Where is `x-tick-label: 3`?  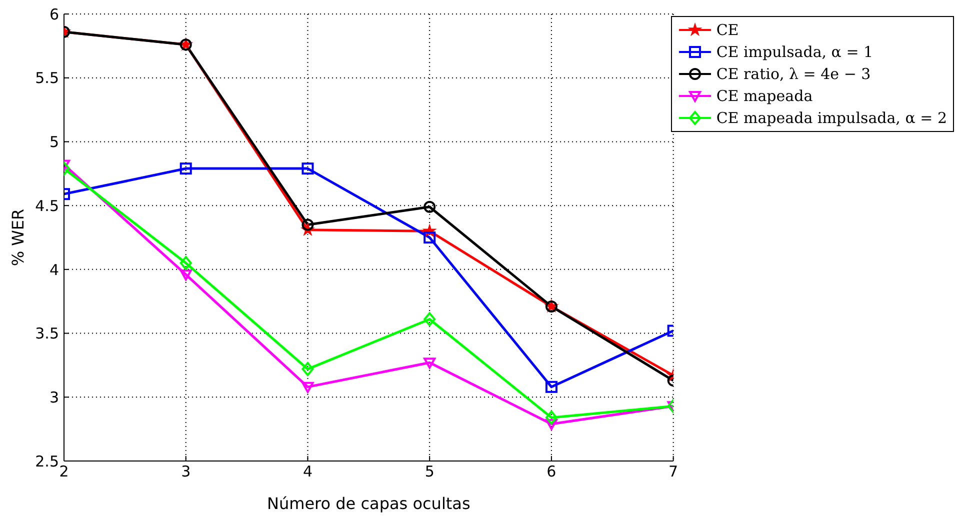
x-tick-label: 3 is located at coordinates (186, 471).